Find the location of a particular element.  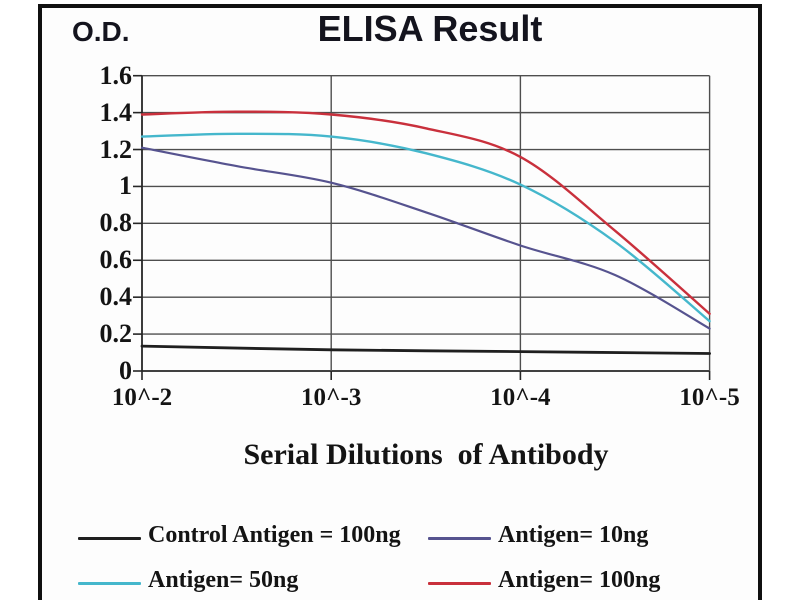

legend-label: Antigen= 100ng is located at coordinates (579, 580).